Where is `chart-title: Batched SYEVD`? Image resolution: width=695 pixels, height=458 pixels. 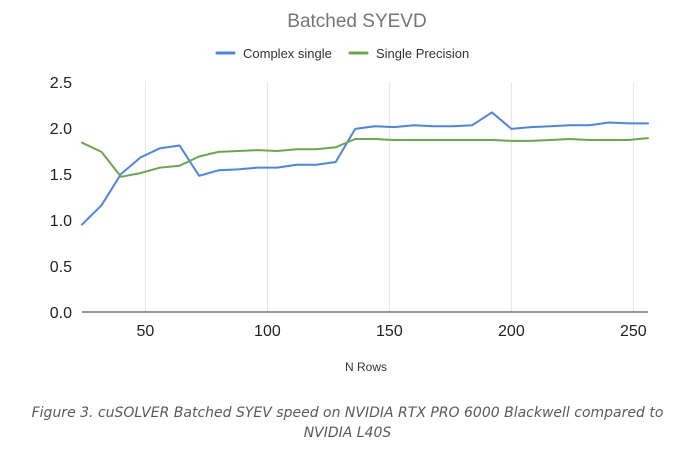 chart-title: Batched SYEVD is located at coordinates (356, 21).